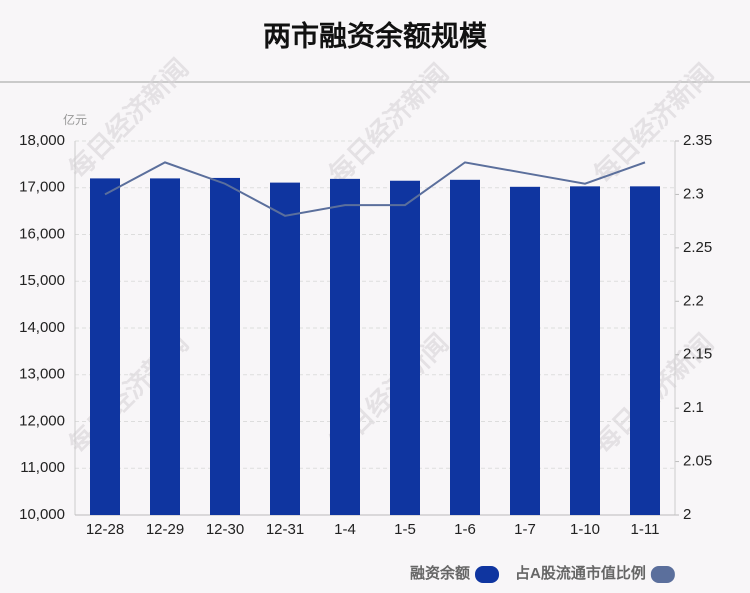  Describe the element at coordinates (42, 187) in the screenshot. I see `y-tick-label: 17,000` at that location.